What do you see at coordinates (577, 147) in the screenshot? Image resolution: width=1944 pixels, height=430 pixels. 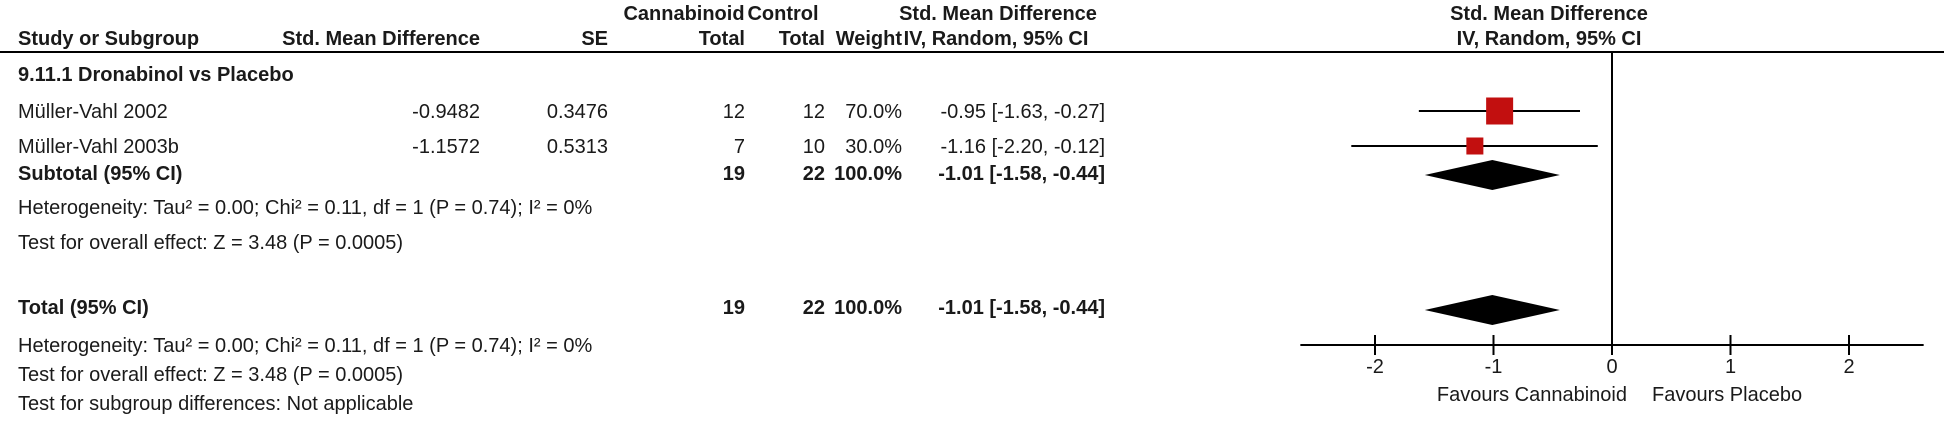 I see `study-se: 0.5313` at bounding box center [577, 147].